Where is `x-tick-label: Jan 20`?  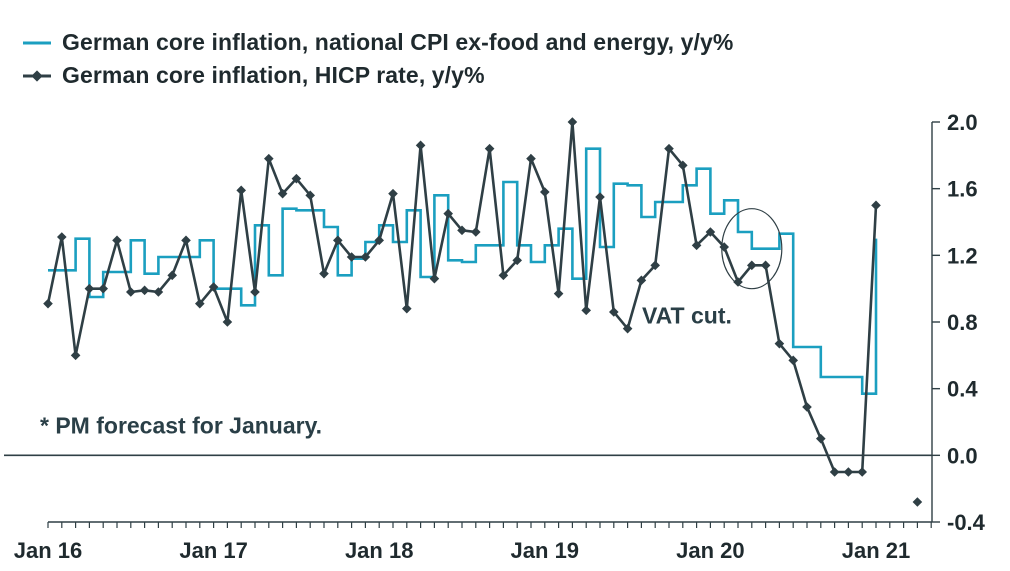
x-tick-label: Jan 20 is located at coordinates (710, 550).